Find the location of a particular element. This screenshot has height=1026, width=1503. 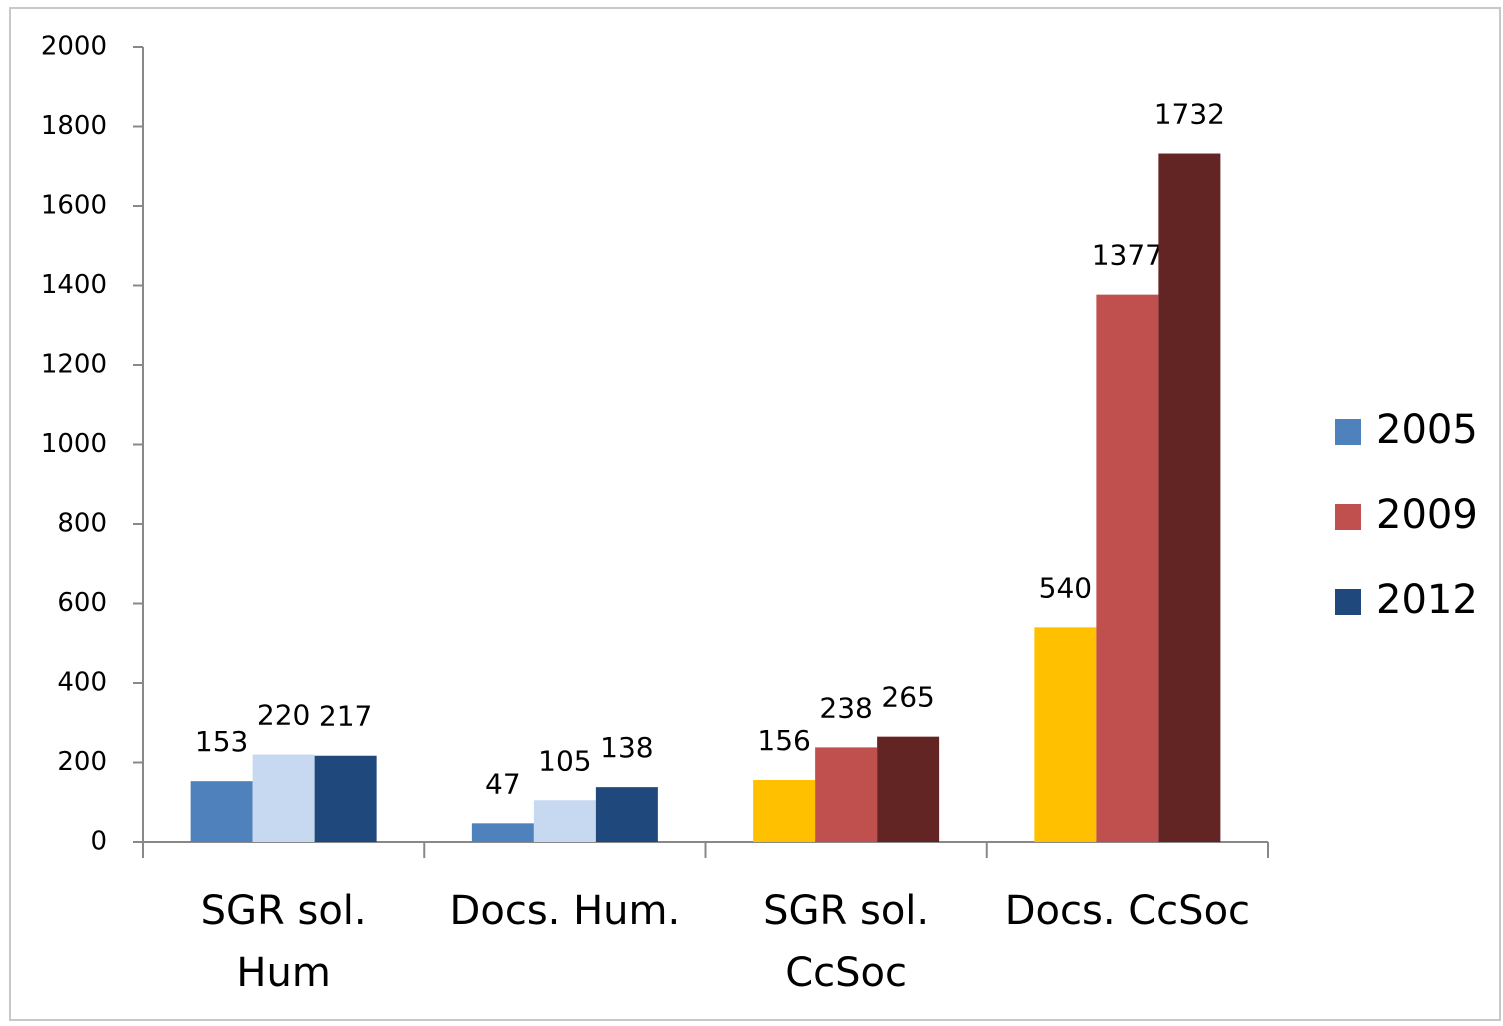

y-tick-label: 0 is located at coordinates (98, 842).